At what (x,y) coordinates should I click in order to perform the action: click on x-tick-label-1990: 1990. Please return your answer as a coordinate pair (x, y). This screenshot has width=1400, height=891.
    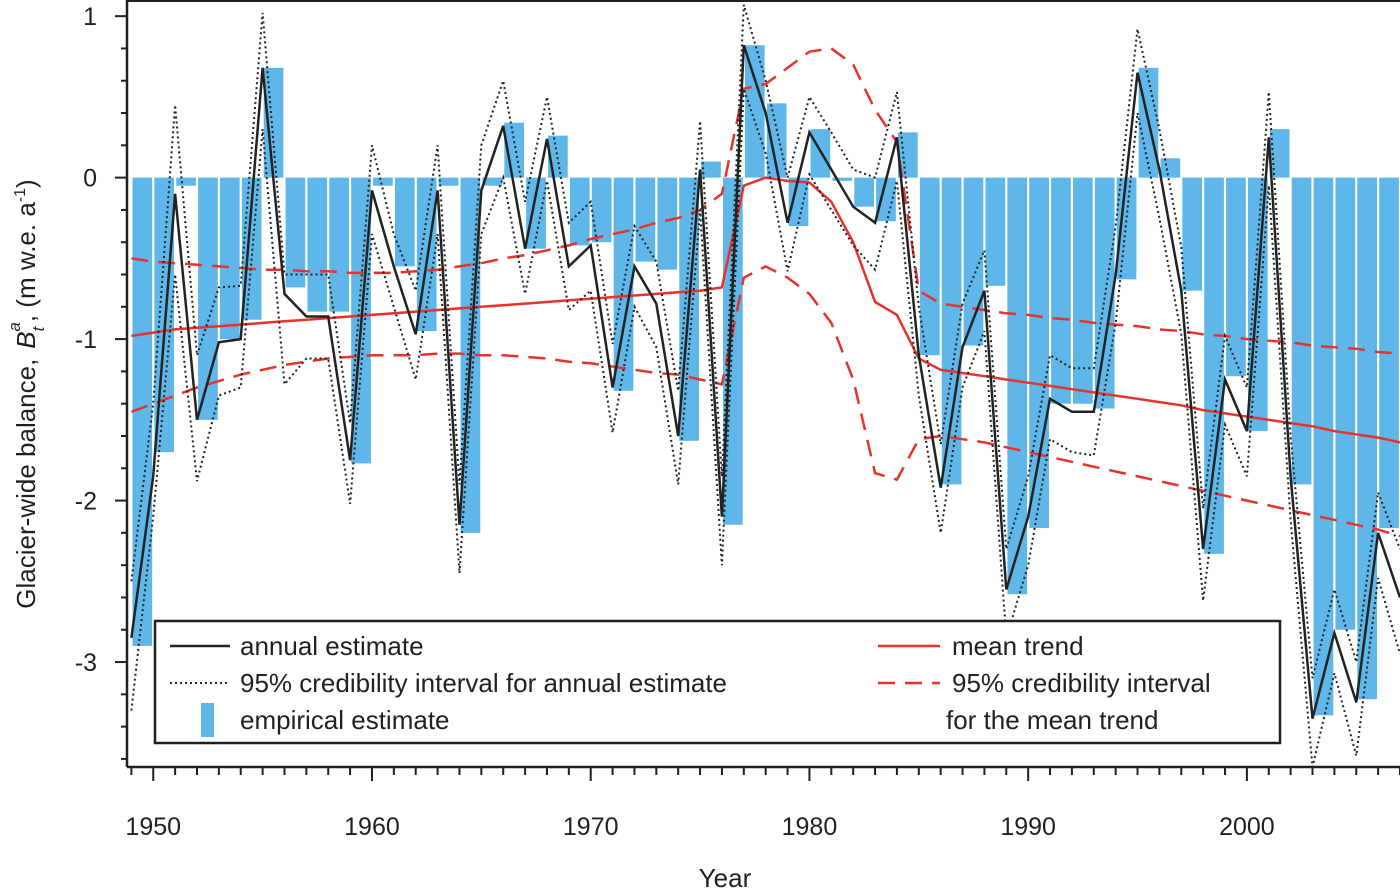
    Looking at the image, I should click on (1028, 827).